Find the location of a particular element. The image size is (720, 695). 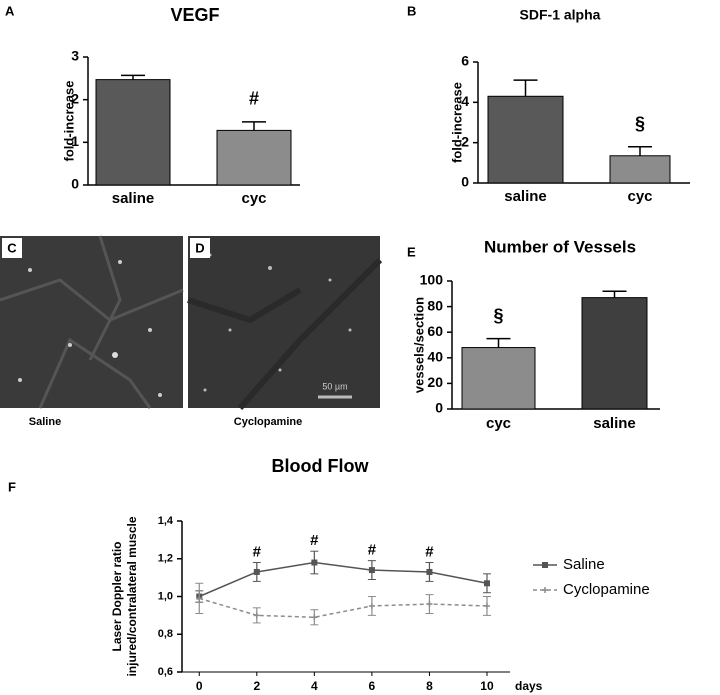

y-axis-label: vessels/section is located at coordinates (418, 345).